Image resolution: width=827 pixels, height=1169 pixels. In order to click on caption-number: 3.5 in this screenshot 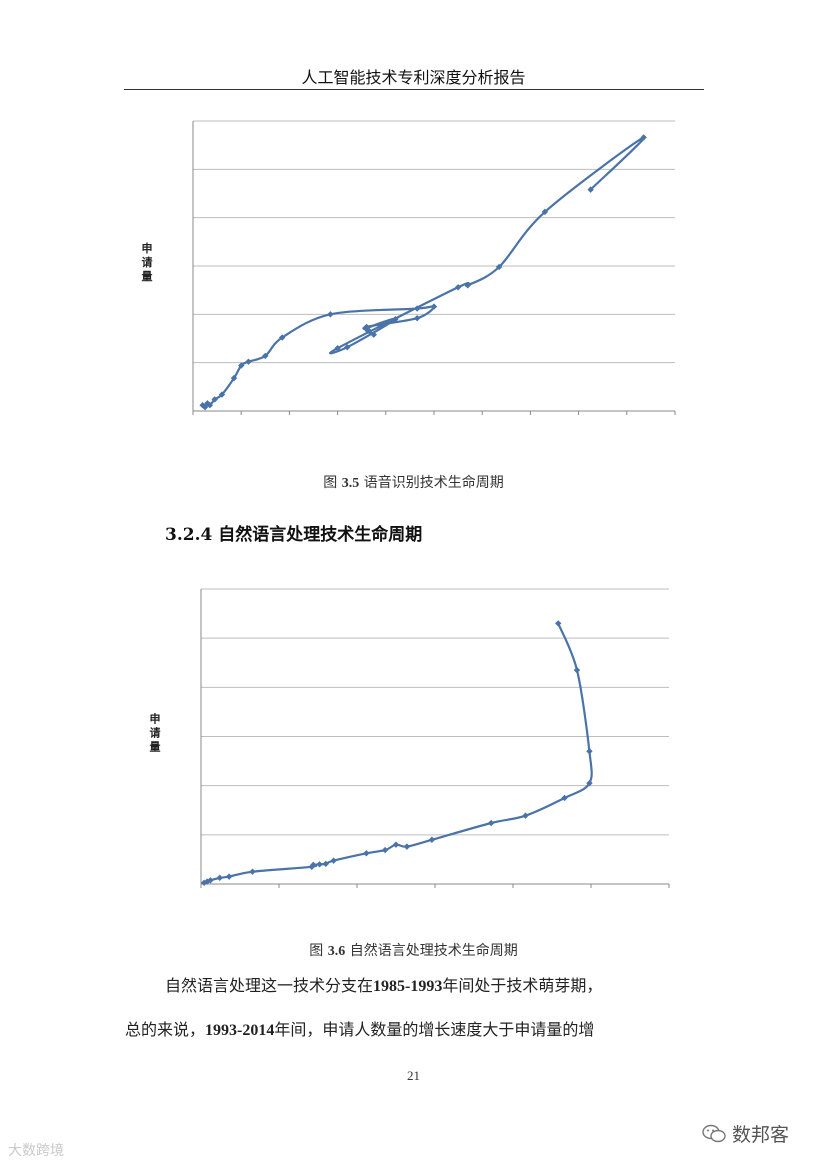, I will do `click(350, 483)`.